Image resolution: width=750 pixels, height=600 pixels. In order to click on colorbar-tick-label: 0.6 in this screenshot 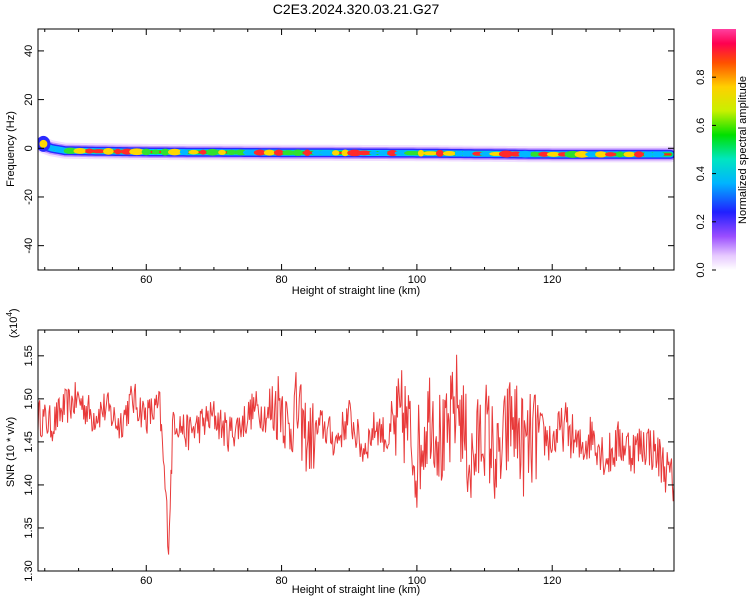, I will do `click(701, 125)`.